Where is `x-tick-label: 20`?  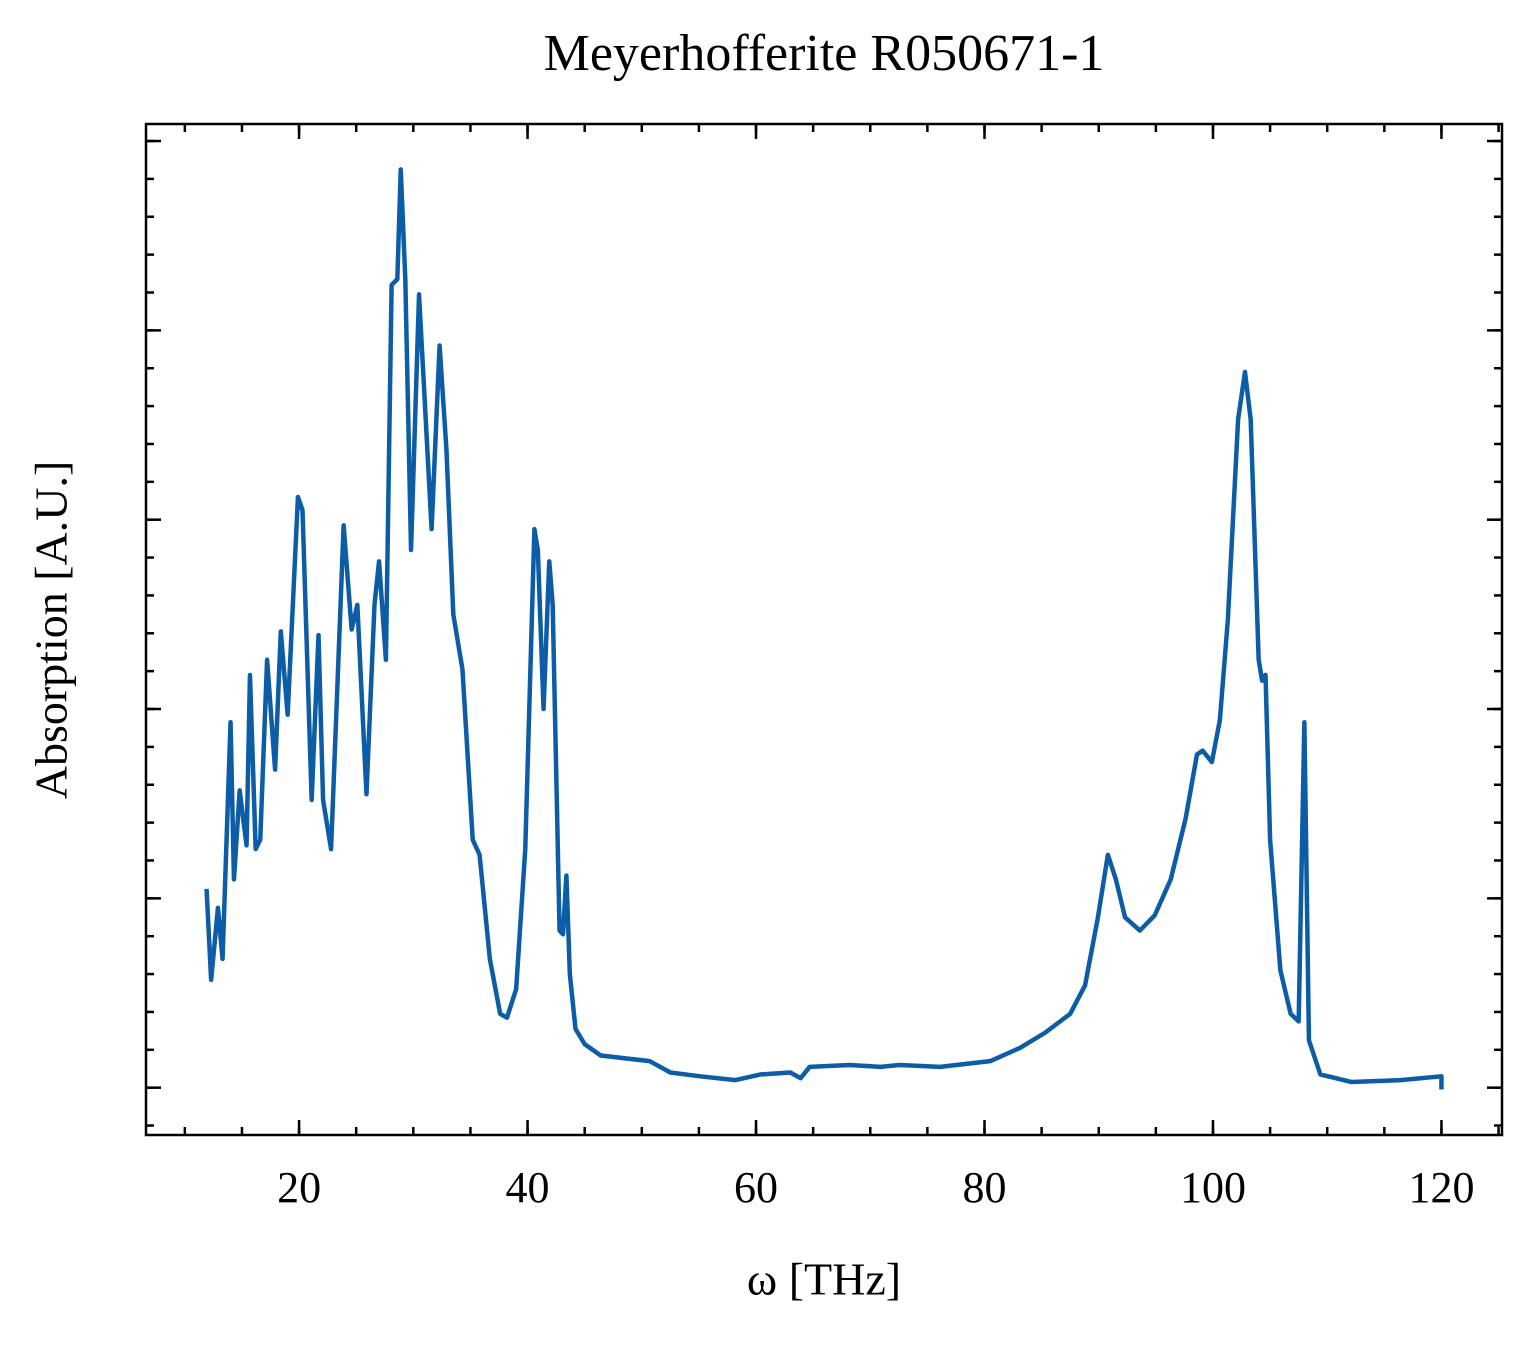 x-tick-label: 20 is located at coordinates (299, 1187).